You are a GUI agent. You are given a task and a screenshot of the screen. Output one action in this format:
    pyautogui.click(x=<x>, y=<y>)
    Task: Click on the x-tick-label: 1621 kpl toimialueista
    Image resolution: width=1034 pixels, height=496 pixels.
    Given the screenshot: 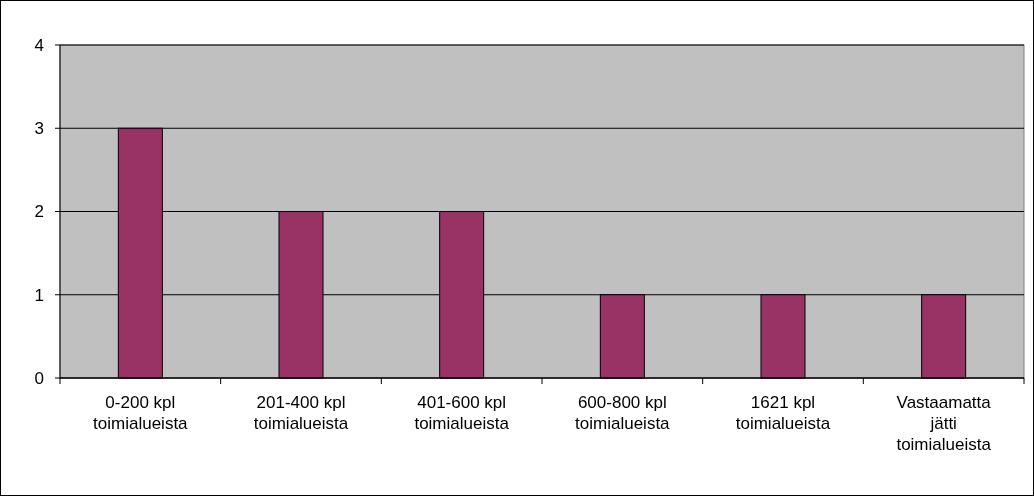 What is the action you would take?
    pyautogui.click(x=783, y=413)
    